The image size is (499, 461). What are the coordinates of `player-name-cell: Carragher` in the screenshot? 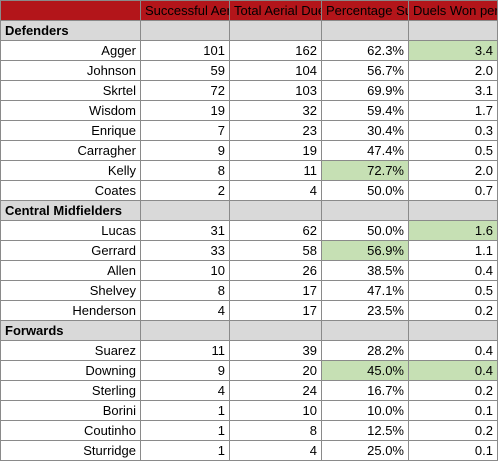 It's located at (70, 150).